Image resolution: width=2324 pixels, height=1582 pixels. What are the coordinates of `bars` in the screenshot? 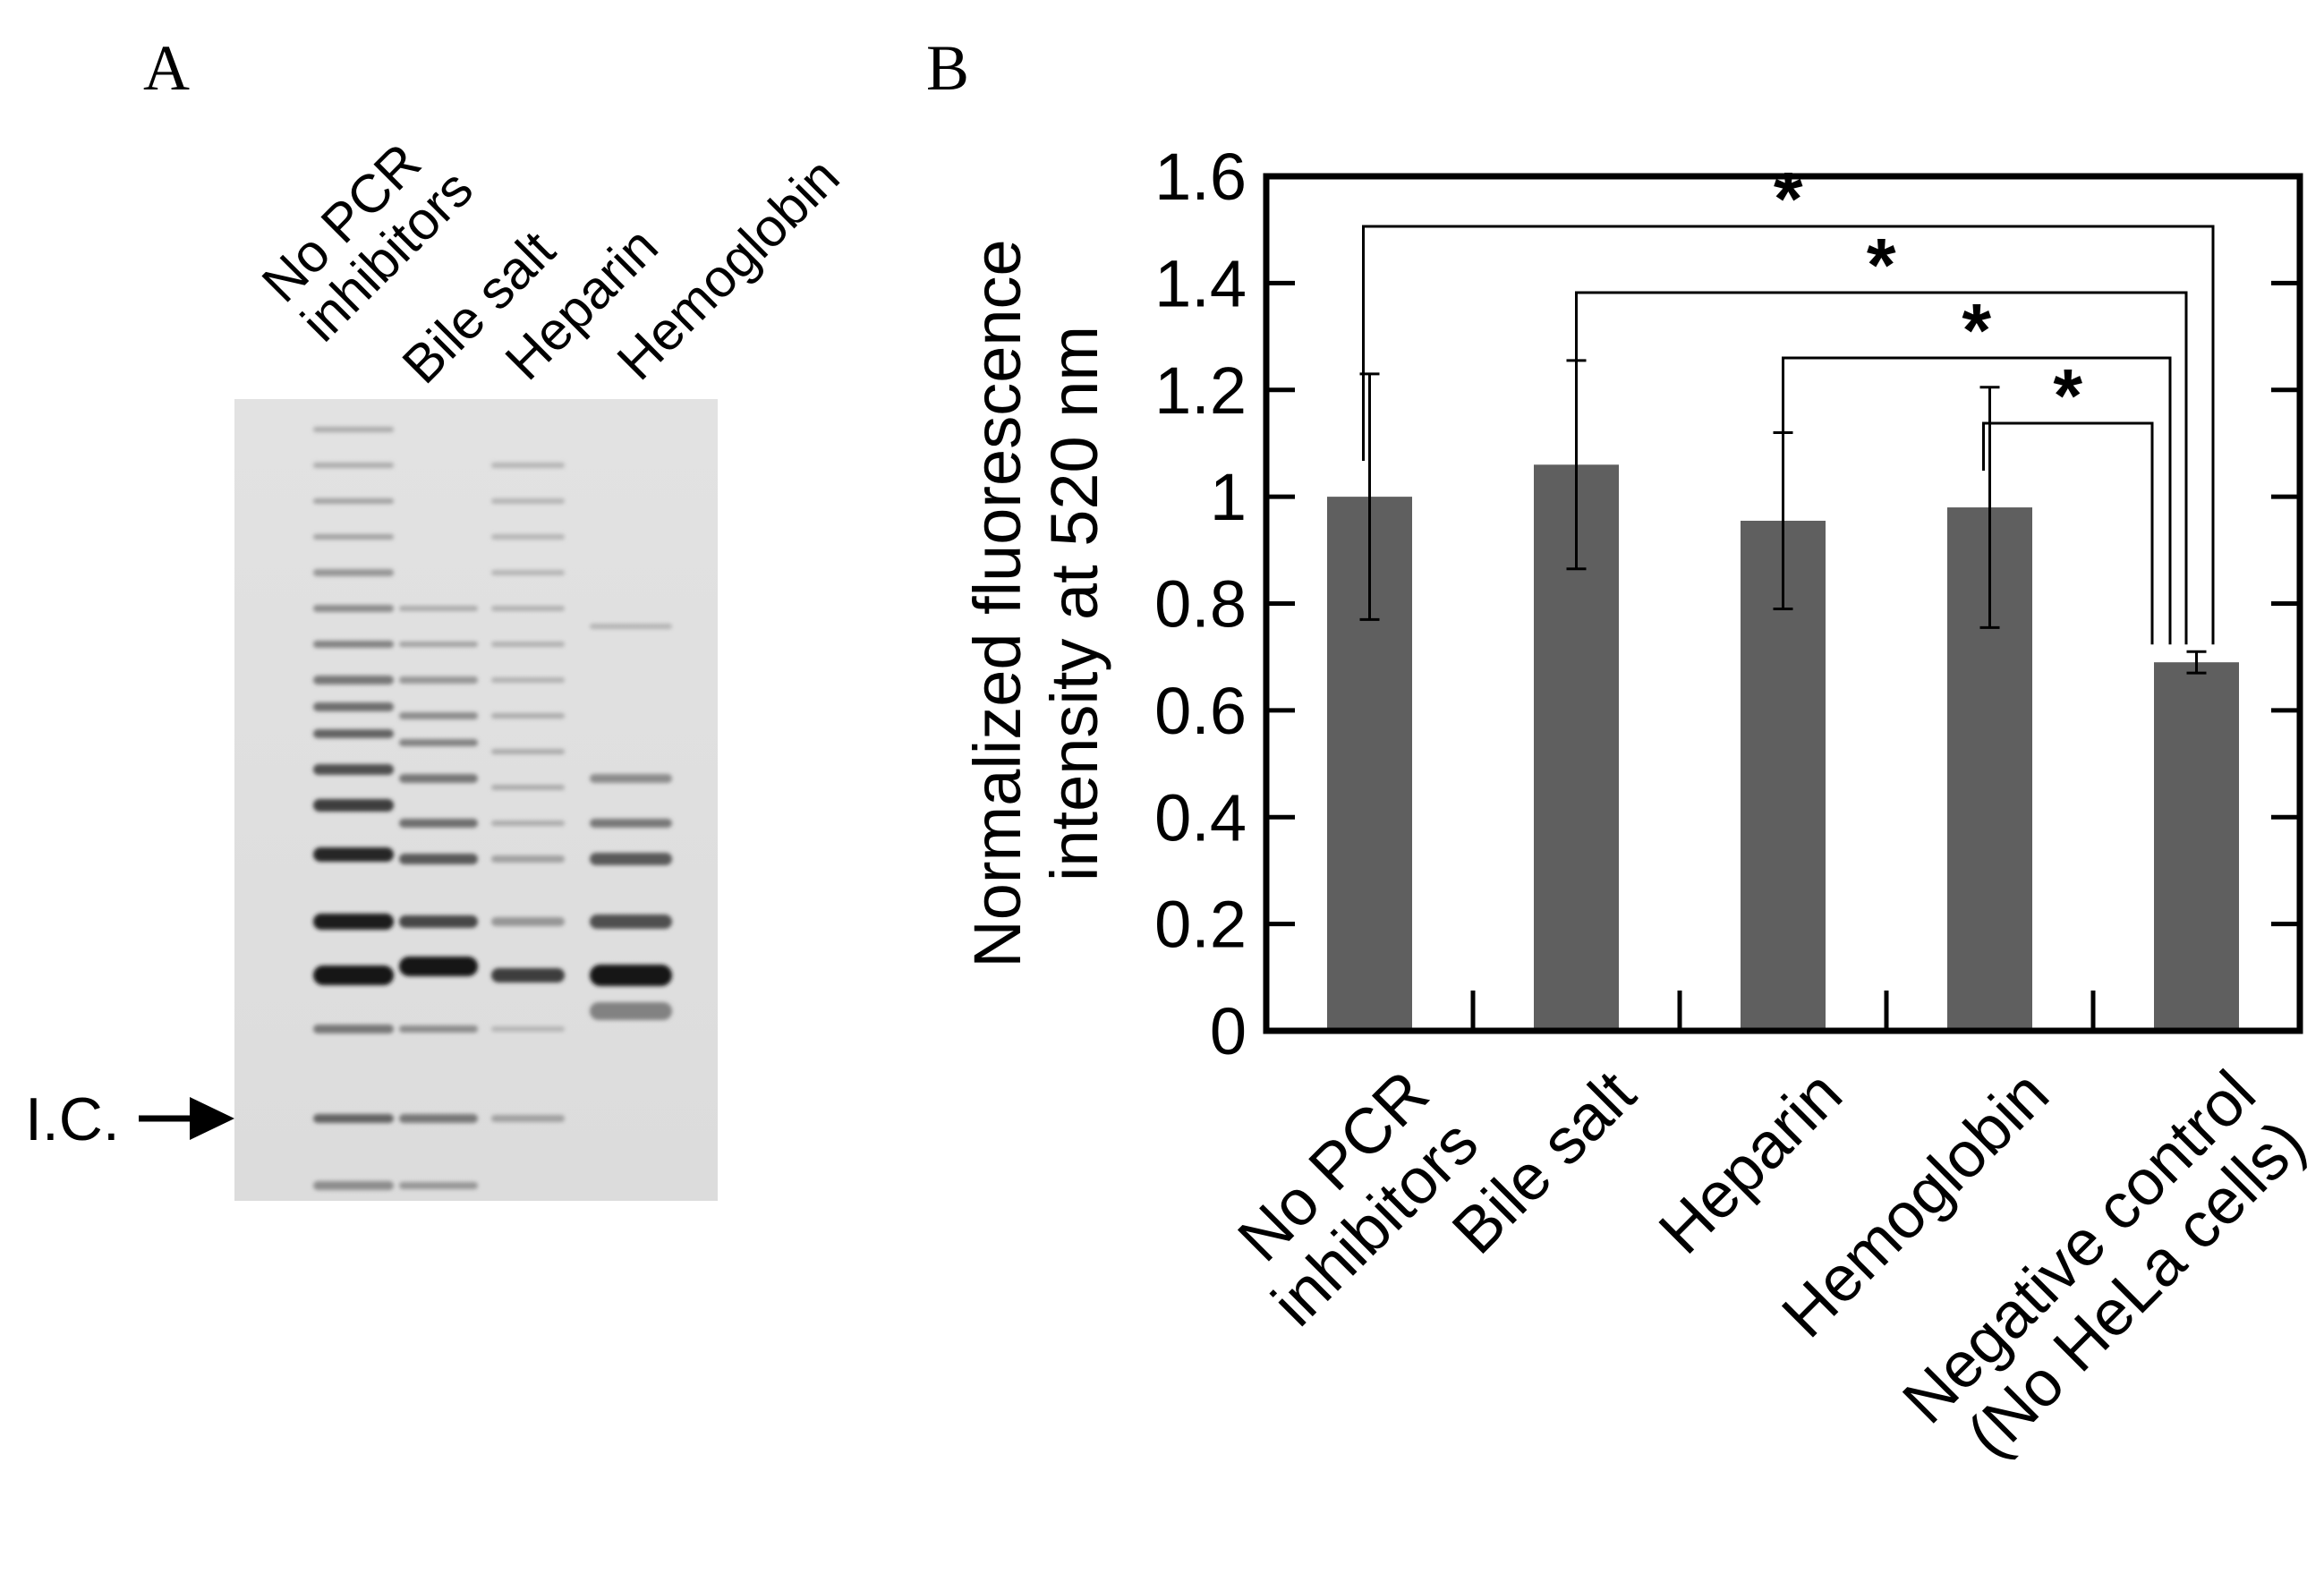 It's located at (1783, 748).